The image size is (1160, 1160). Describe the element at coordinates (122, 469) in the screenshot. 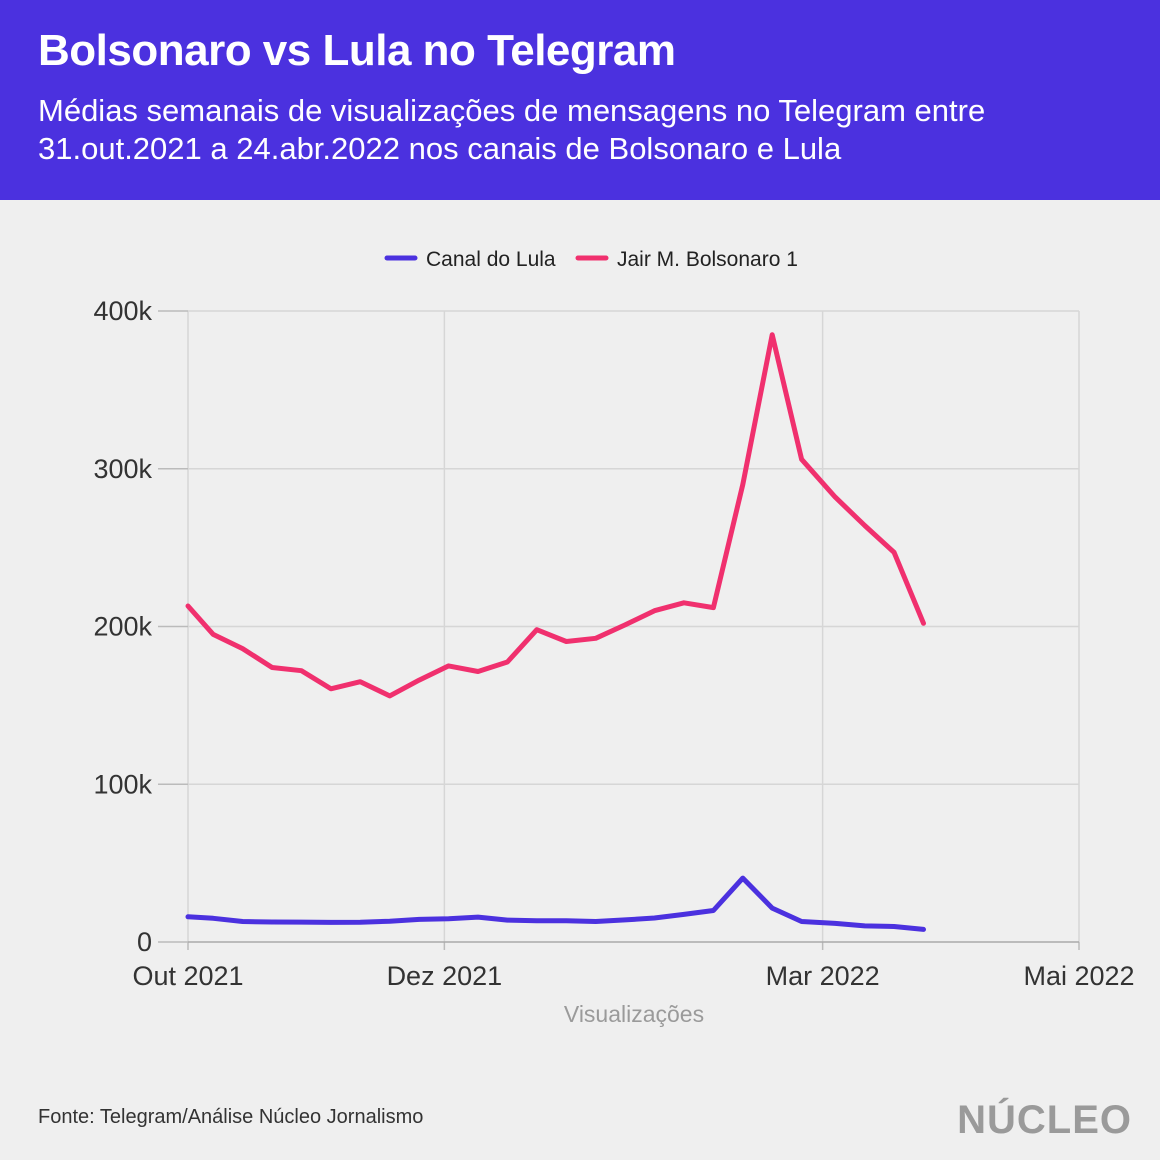

I see `y-tick-label: 300k` at that location.